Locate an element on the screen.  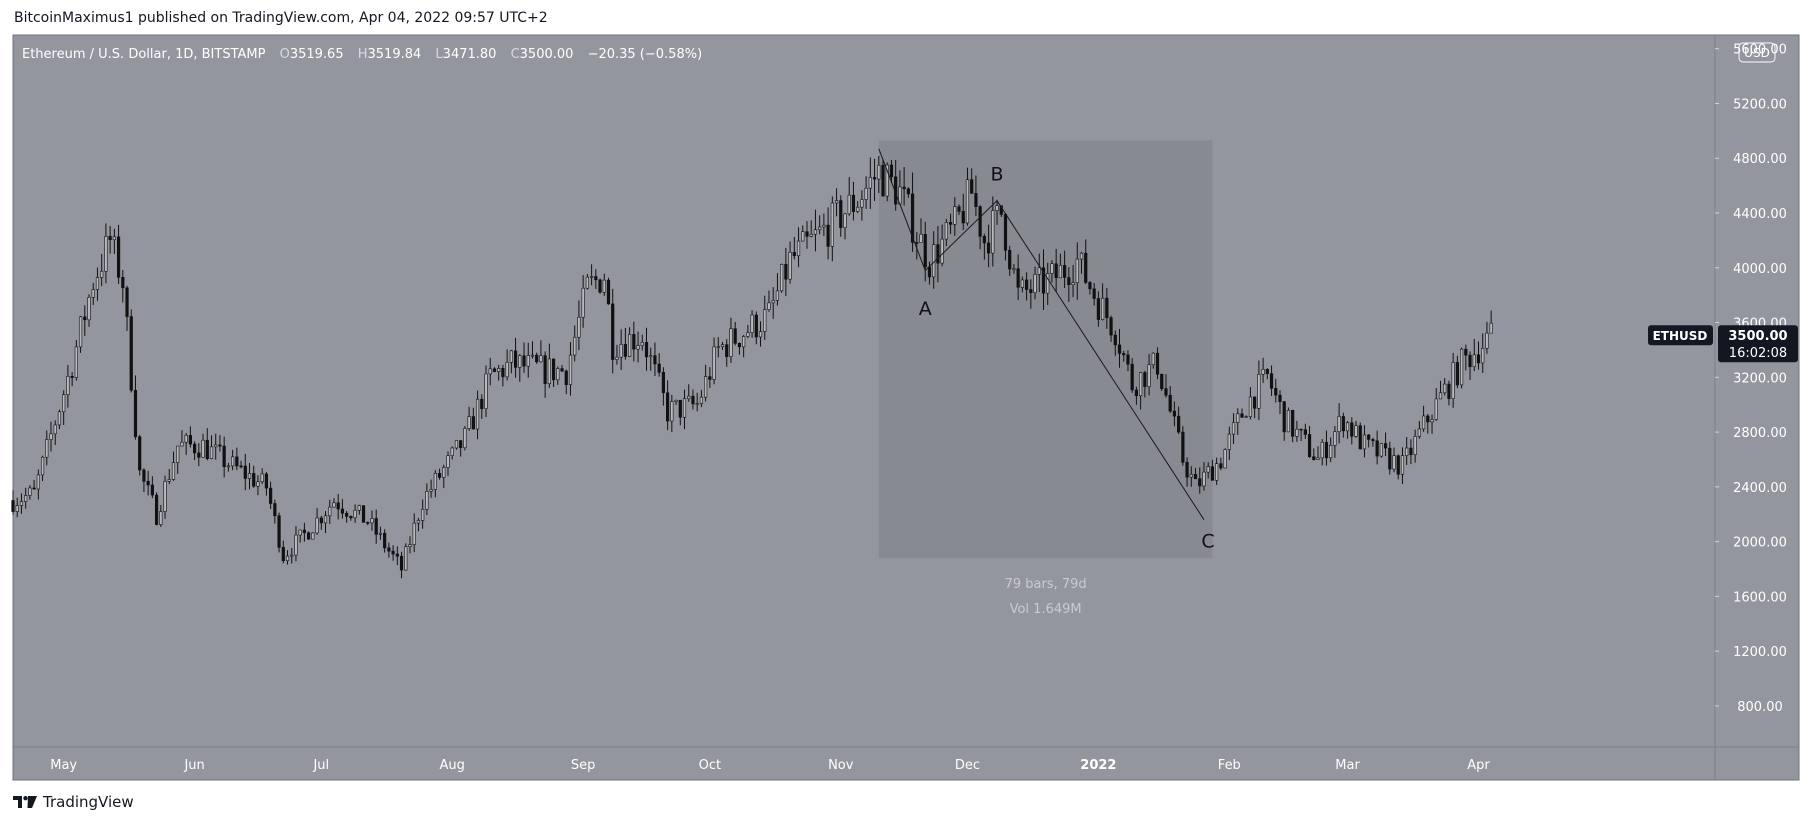
currency-button: USD is located at coordinates (1757, 52).